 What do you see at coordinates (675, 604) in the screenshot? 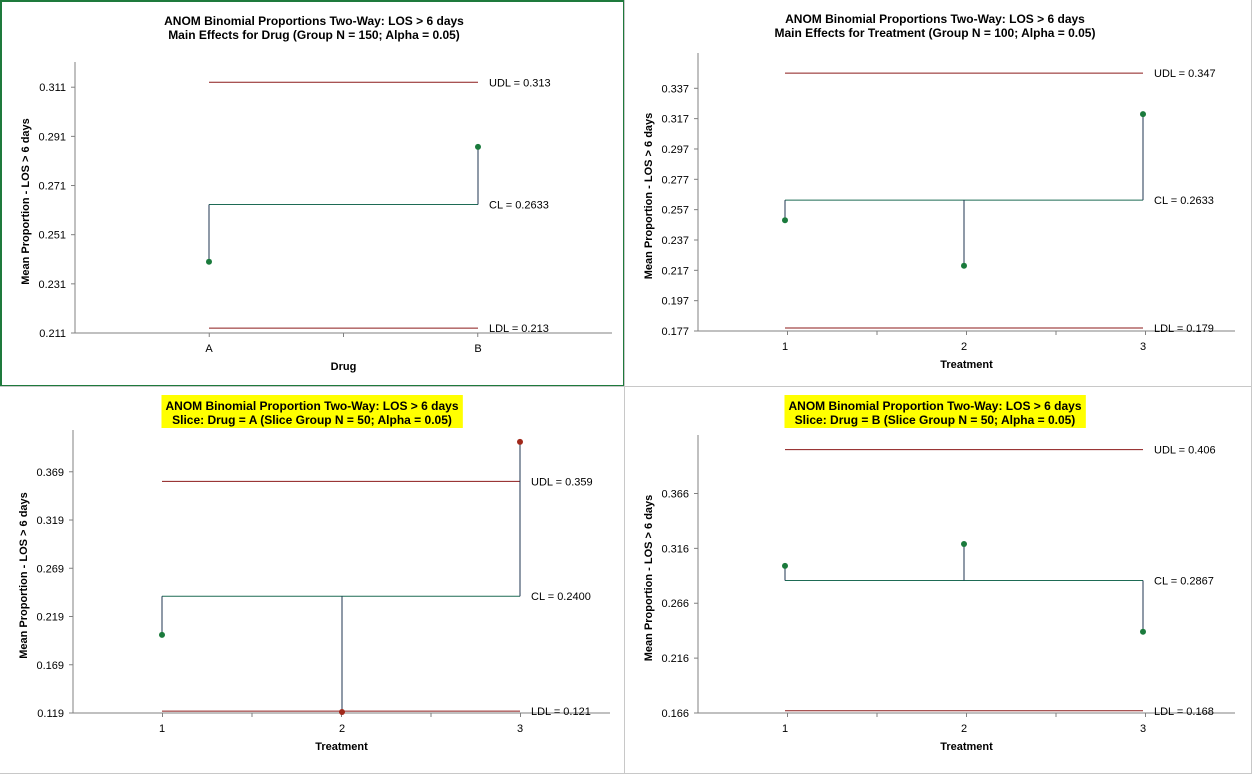
I see `y-tick-label: 0.266` at bounding box center [675, 604].